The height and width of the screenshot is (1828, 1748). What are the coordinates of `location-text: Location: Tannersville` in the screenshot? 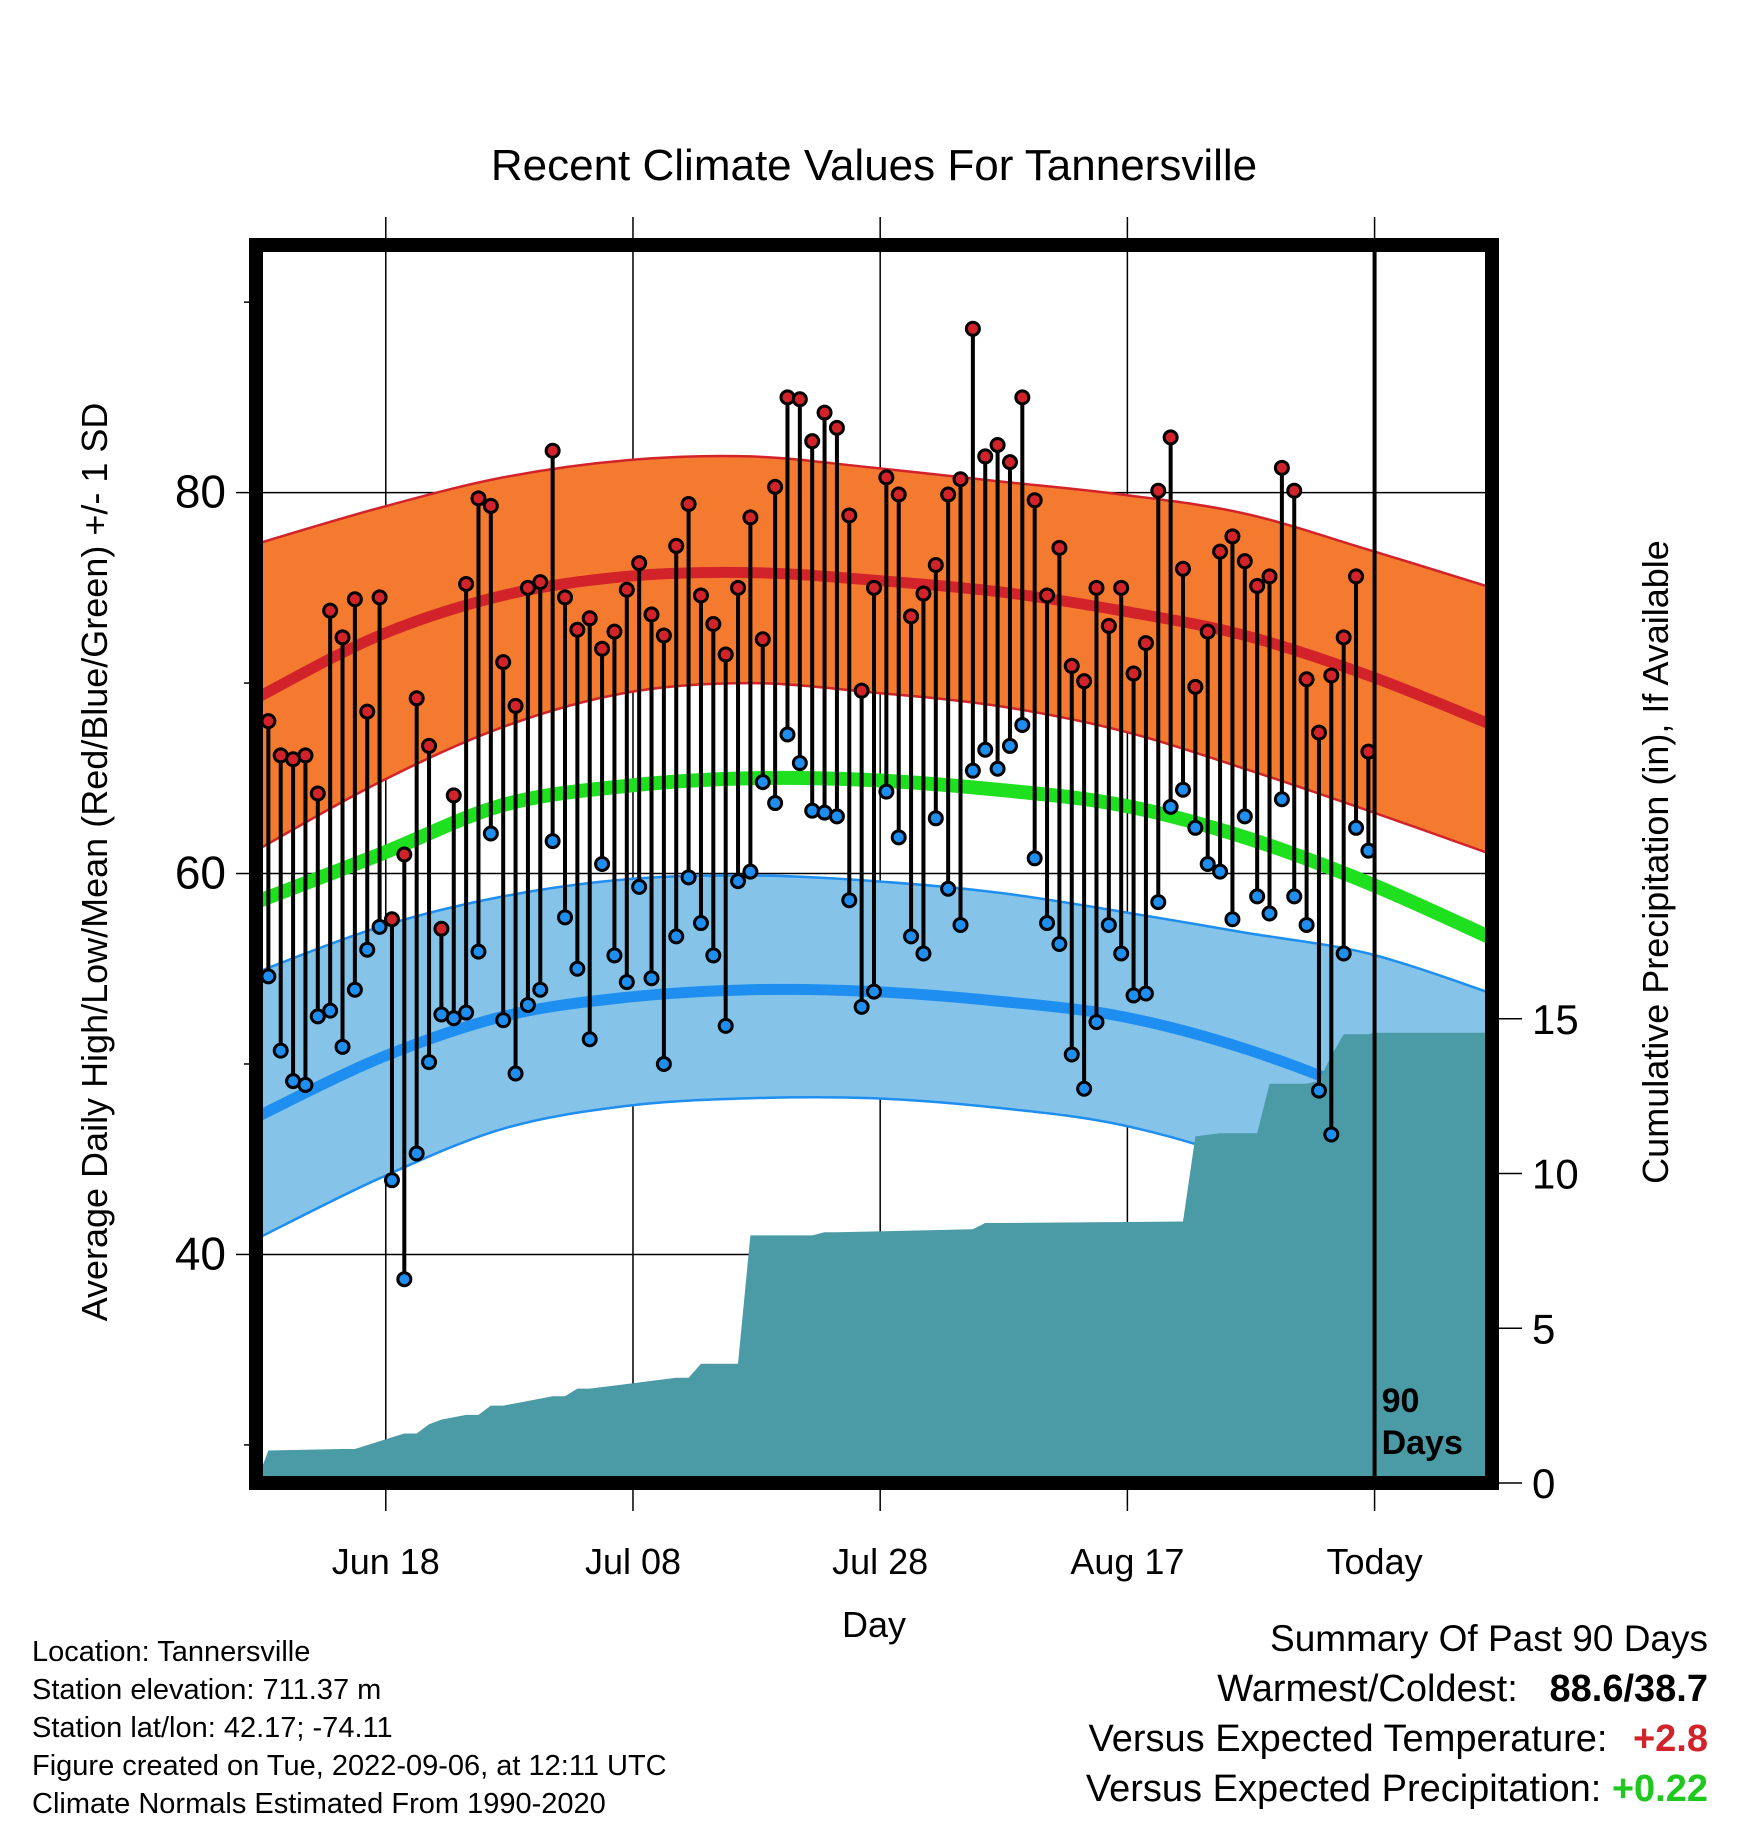 It's located at (171, 1652).